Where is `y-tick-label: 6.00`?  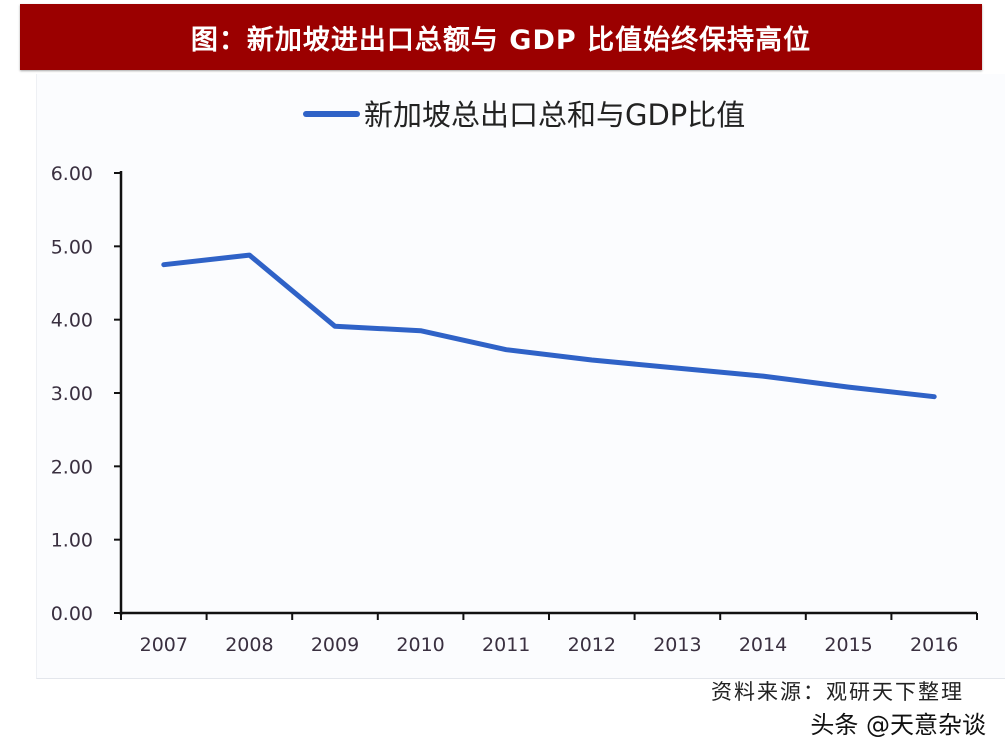
y-tick-label: 6.00 is located at coordinates (72, 174).